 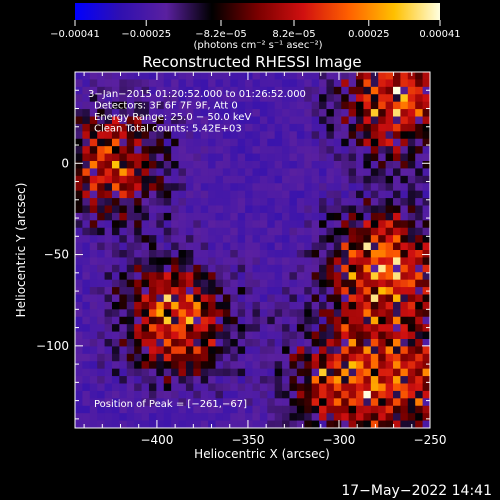 I want to click on colorbar-tick-label: −0.00025, so click(x=146, y=34).